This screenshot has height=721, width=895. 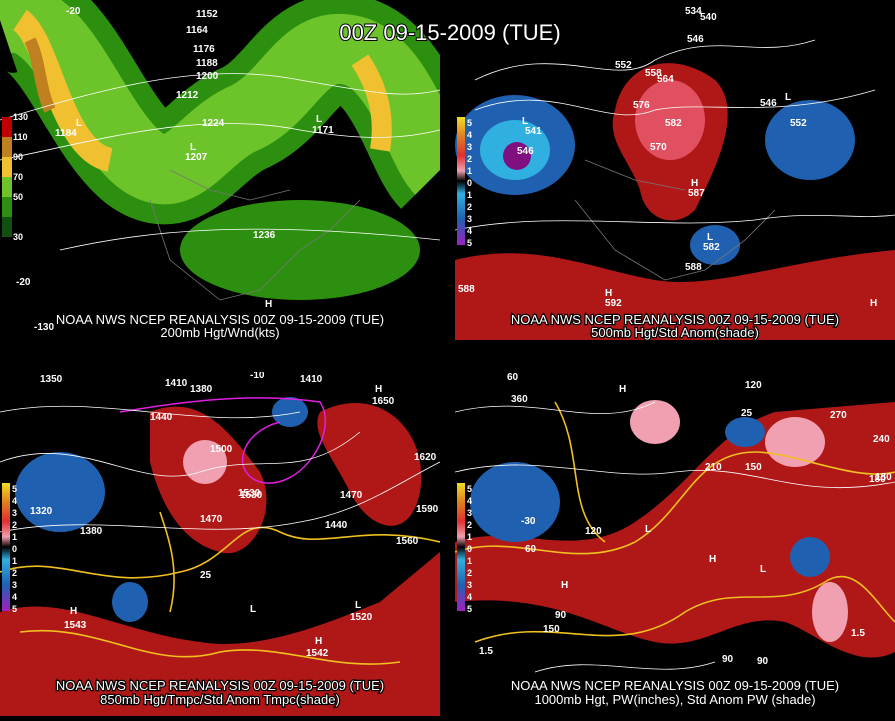 What do you see at coordinates (75, 625) in the screenshot?
I see `contour-label: 1543` at bounding box center [75, 625].